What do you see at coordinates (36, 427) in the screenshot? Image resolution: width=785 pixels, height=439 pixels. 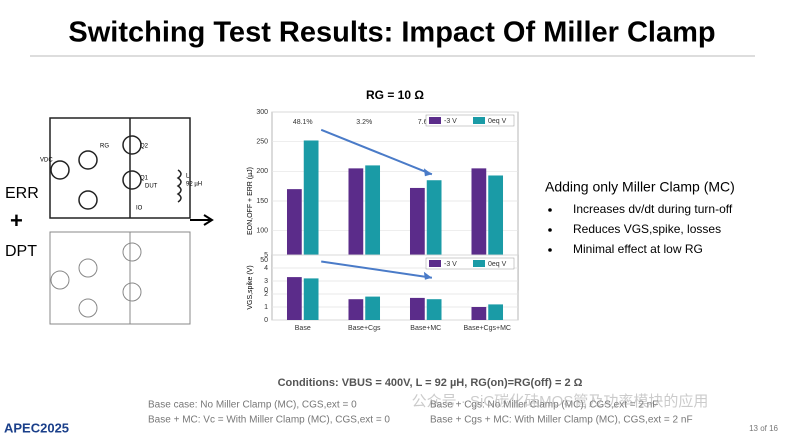 I see `logo: APEC2025` at bounding box center [36, 427].